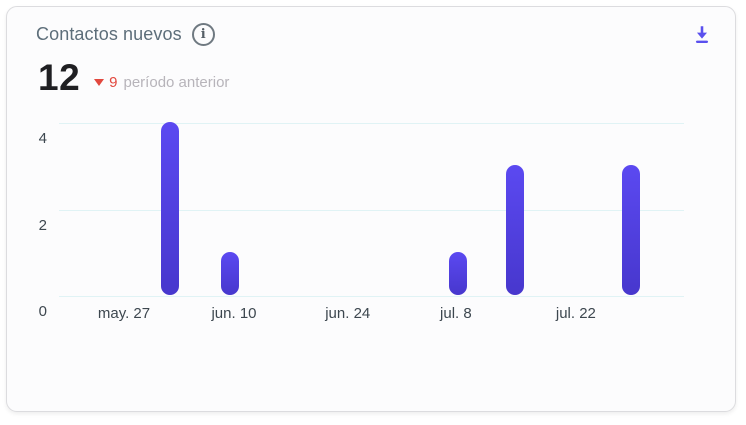 The width and height of the screenshot is (746, 425). What do you see at coordinates (42, 225) in the screenshot?
I see `y-axis-tick-label: 2` at bounding box center [42, 225].